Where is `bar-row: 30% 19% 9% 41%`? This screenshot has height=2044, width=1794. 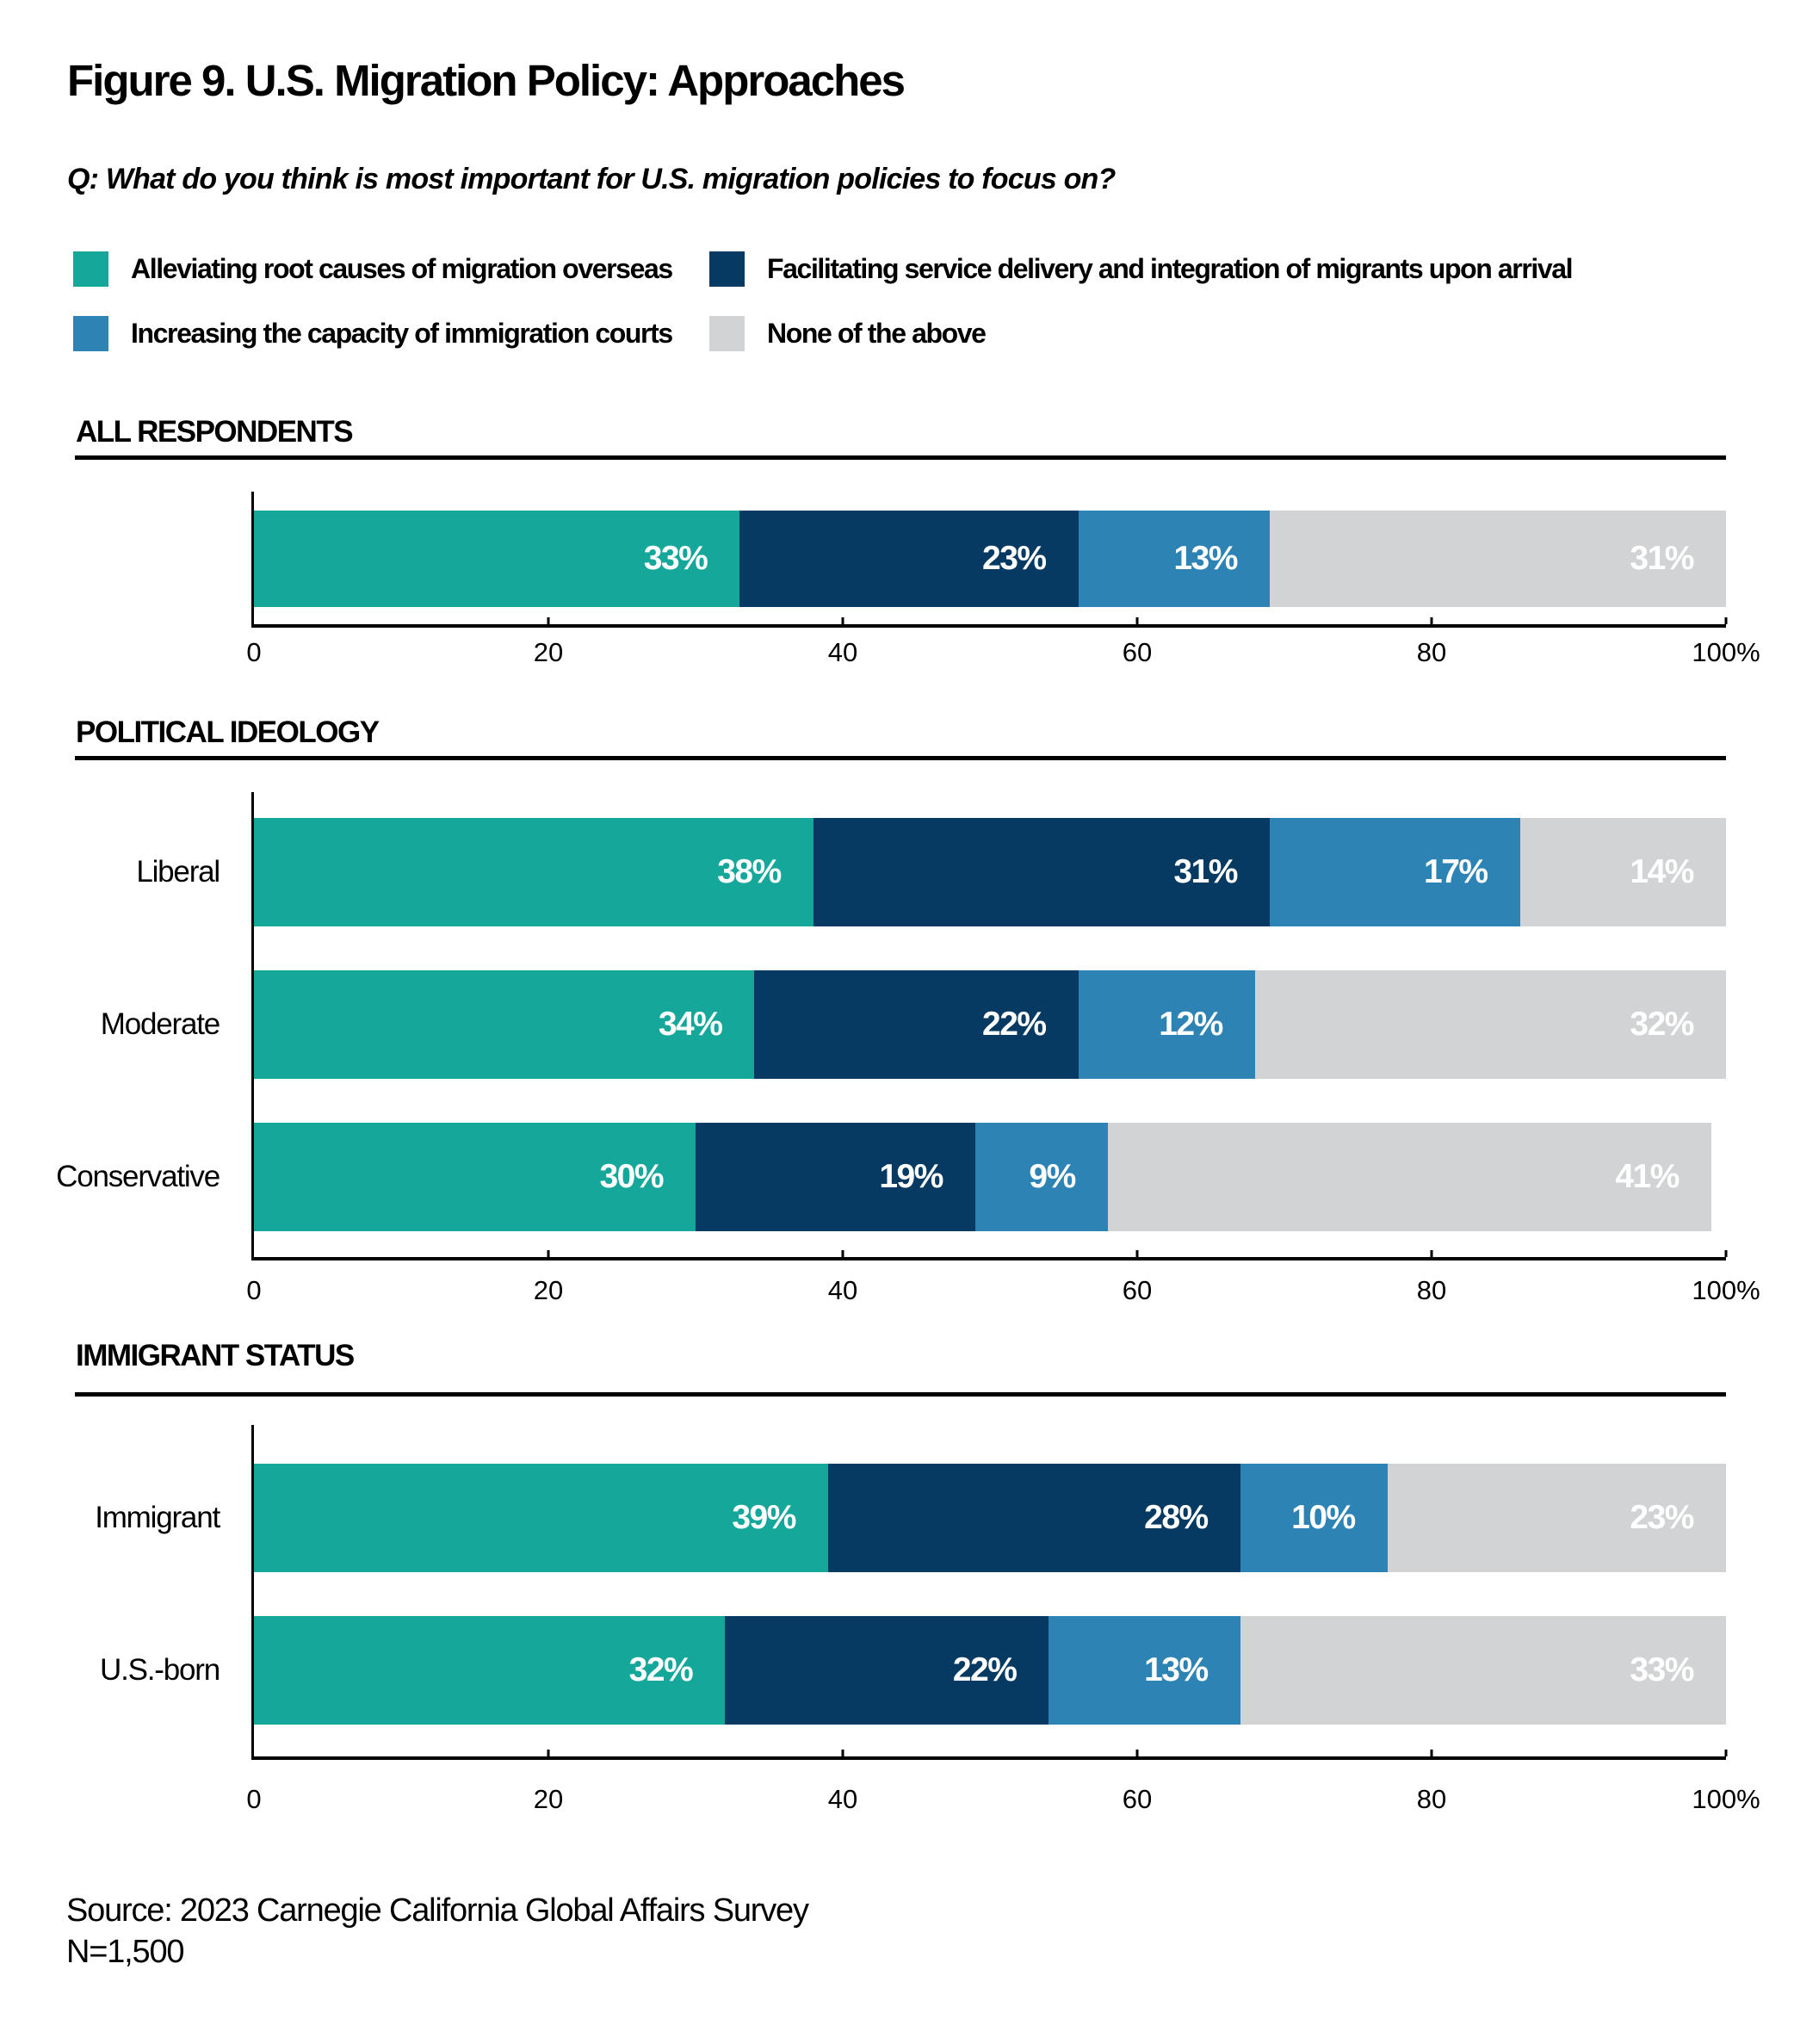 bar-row: 30% 19% 9% 41% is located at coordinates (990, 1177).